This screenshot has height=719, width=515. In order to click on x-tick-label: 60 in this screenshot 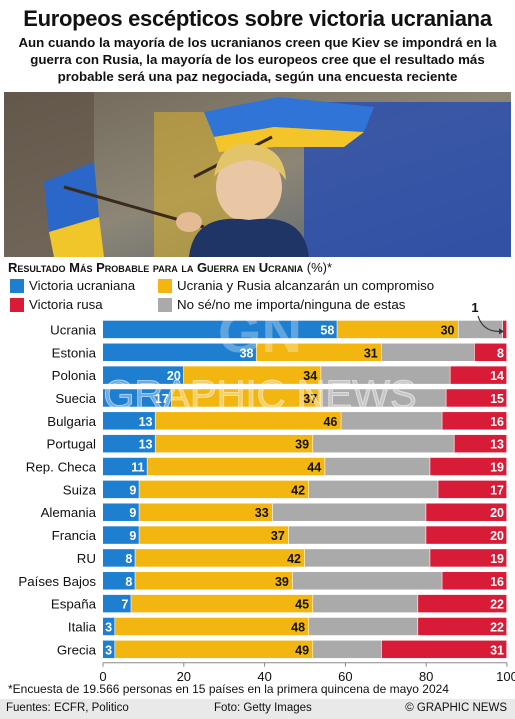, I will do `click(345, 676)`.